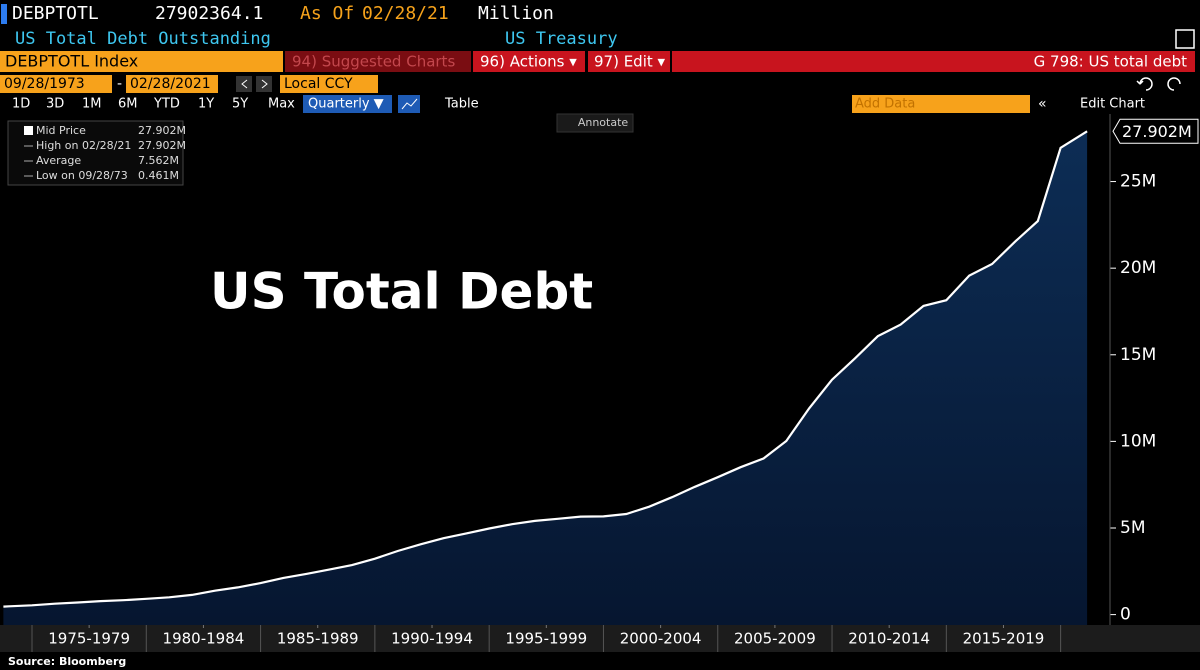 The height and width of the screenshot is (670, 1200). I want to click on x-tick-label: 1985-1989, so click(318, 639).